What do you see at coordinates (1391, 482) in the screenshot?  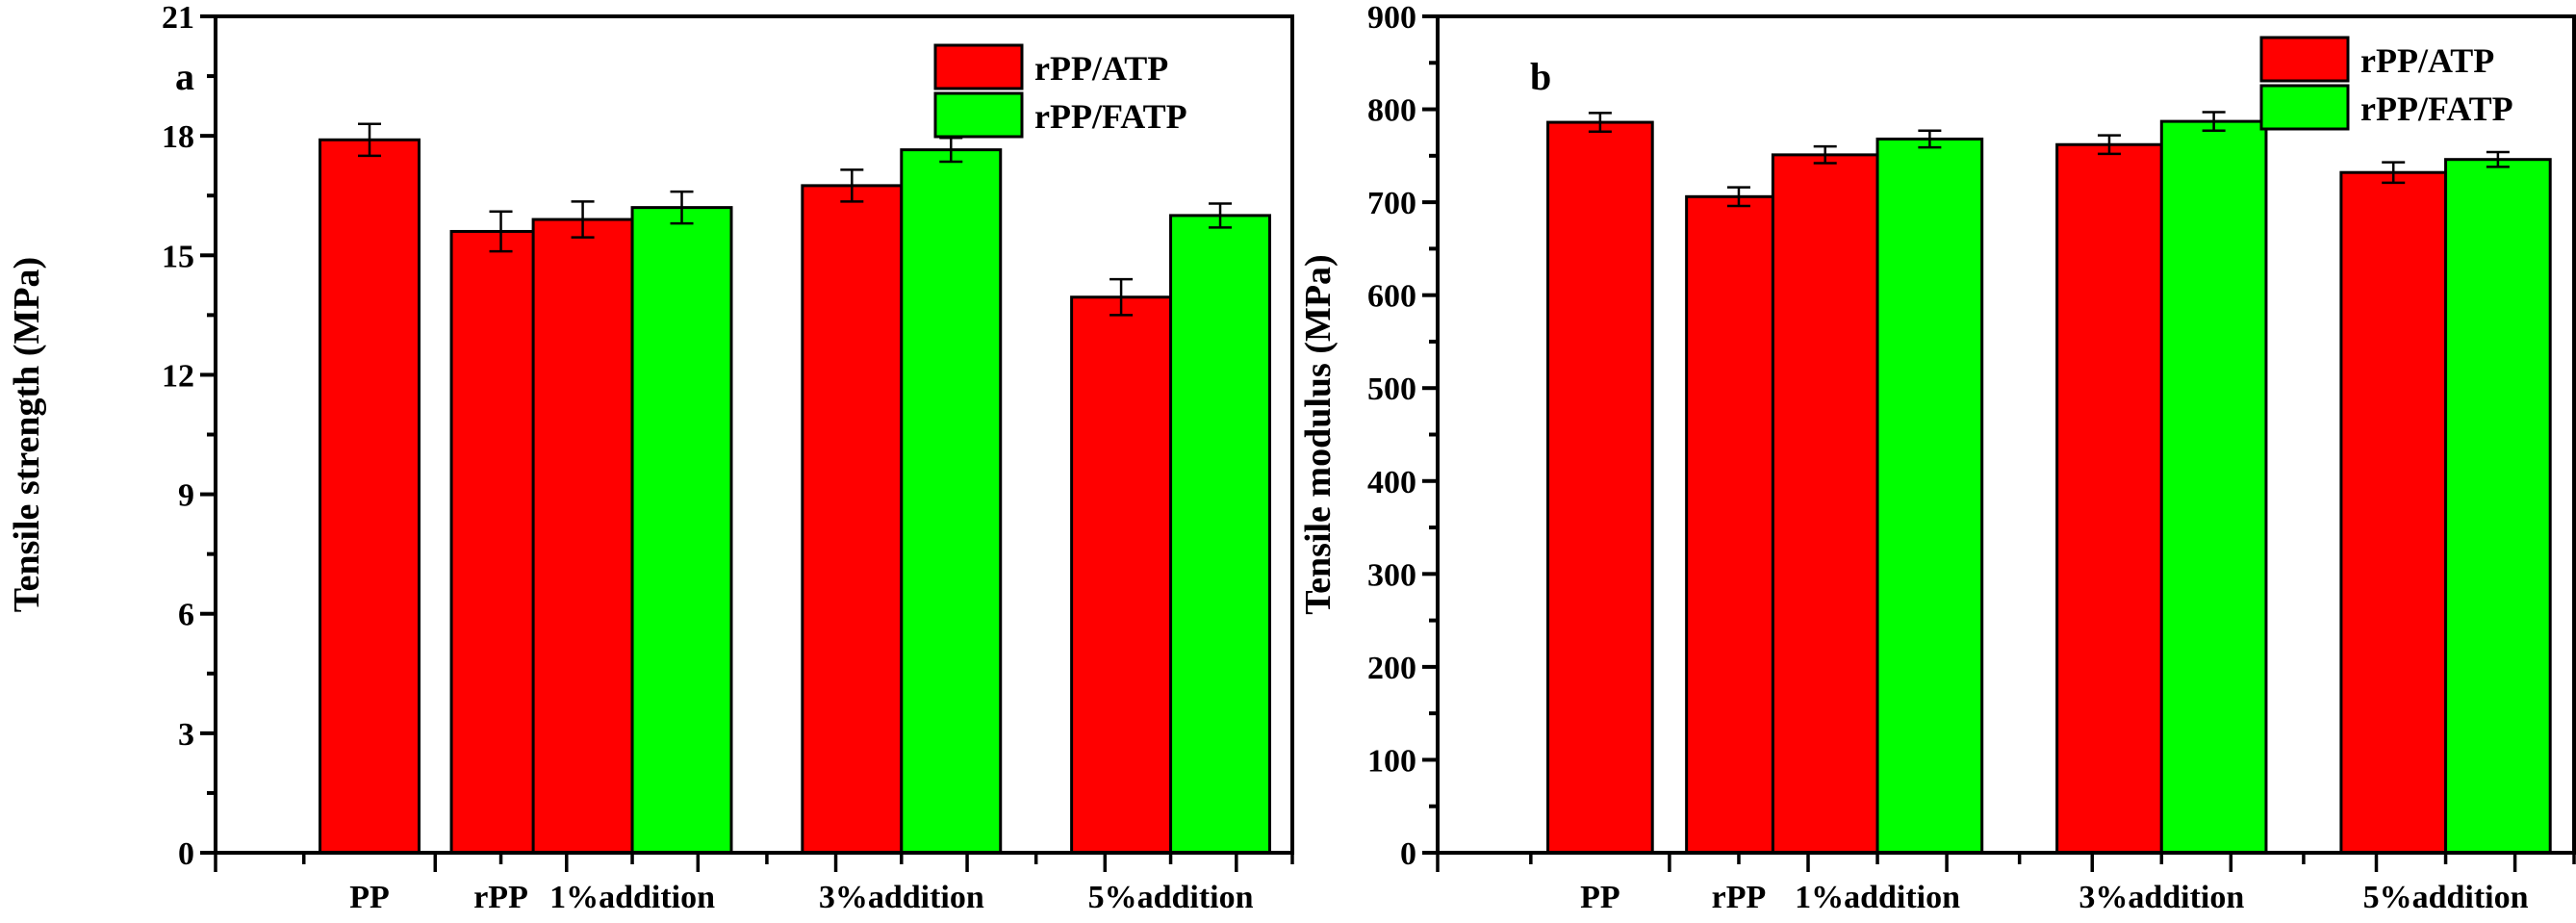 I see `y-tick-label: 400` at bounding box center [1391, 482].